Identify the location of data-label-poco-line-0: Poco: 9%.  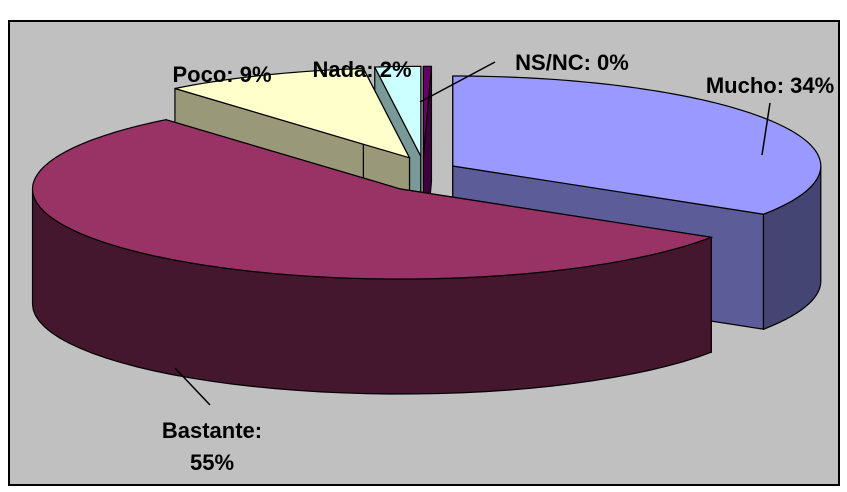
(221, 74).